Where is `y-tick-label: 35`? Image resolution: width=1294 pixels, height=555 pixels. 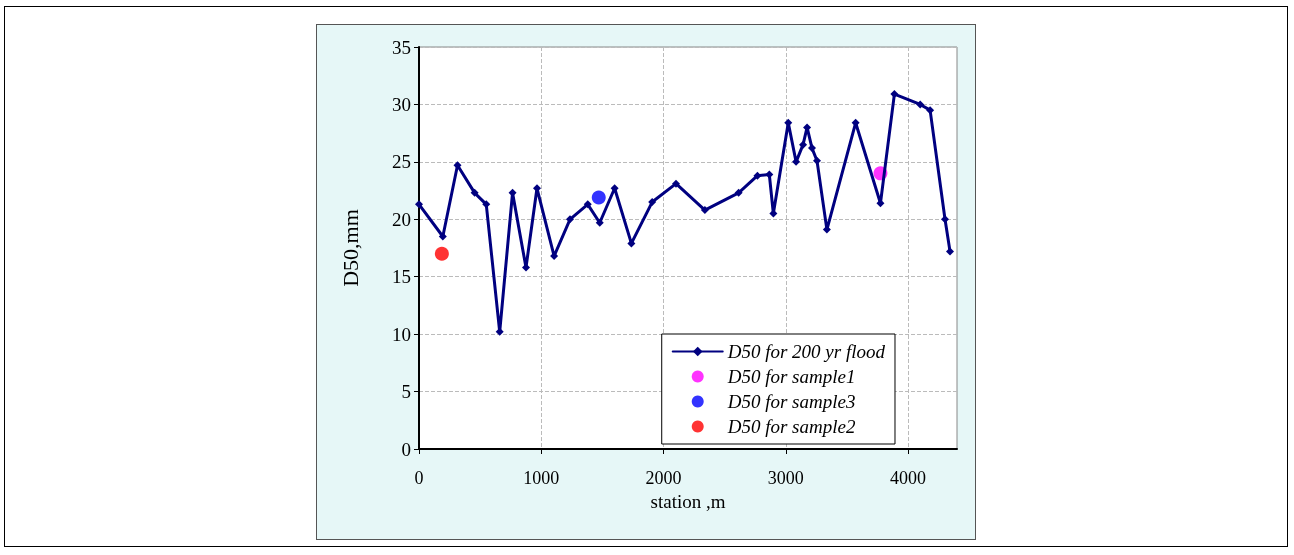
y-tick-label: 35 is located at coordinates (401, 47).